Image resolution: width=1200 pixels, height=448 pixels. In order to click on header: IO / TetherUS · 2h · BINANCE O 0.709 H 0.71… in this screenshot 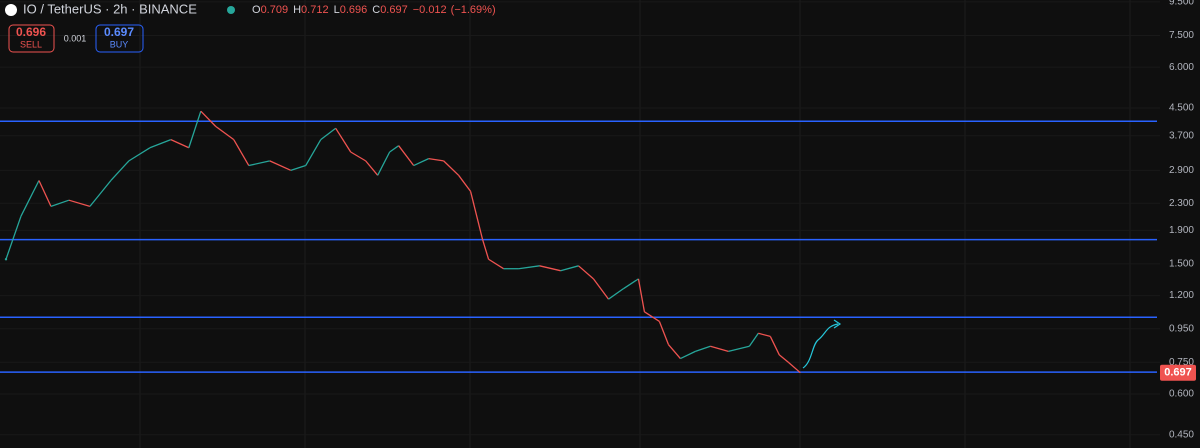, I will do `click(250, 27)`.